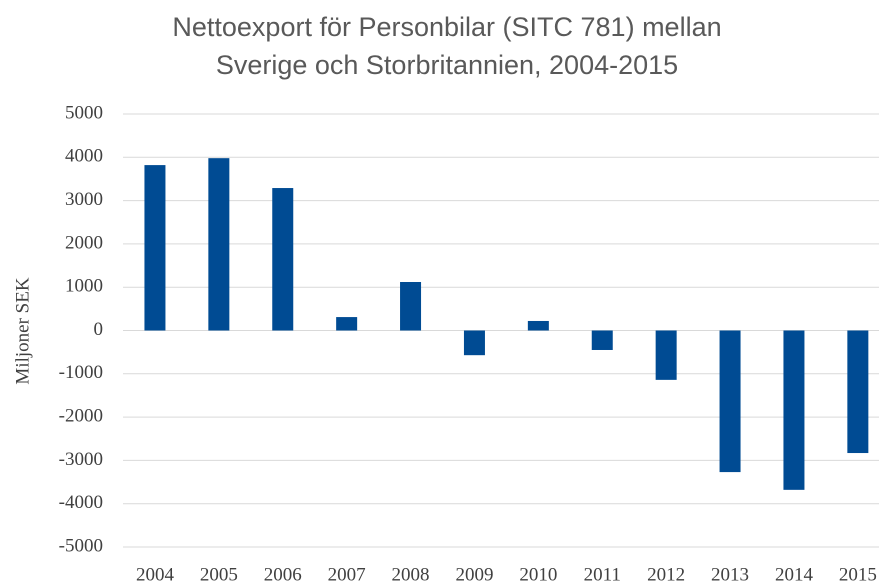  What do you see at coordinates (84, 286) in the screenshot?
I see `y-tick-label: 1000` at bounding box center [84, 286].